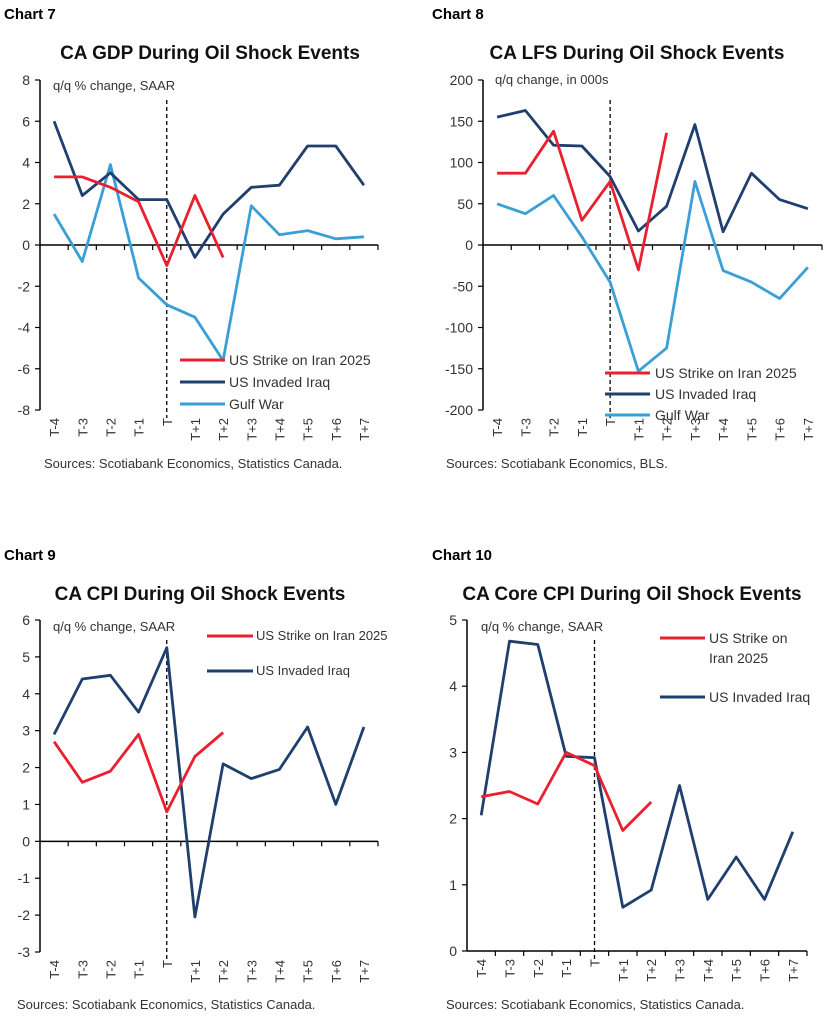 The image size is (828, 1023). Describe the element at coordinates (24, 410) in the screenshot. I see `chart-7-y-tick-label: -8` at that location.